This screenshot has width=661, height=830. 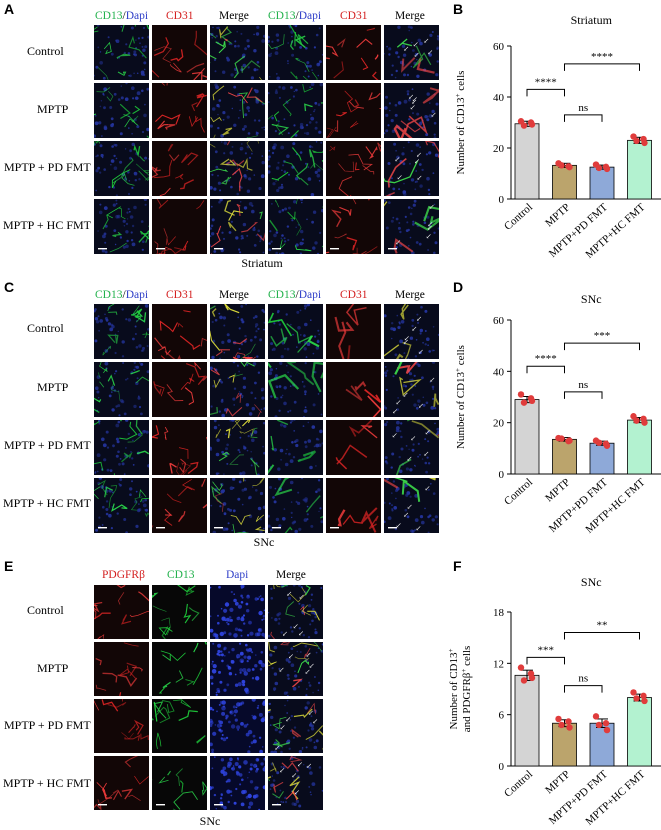 I want to click on significance-label: ***, so click(x=546, y=650).